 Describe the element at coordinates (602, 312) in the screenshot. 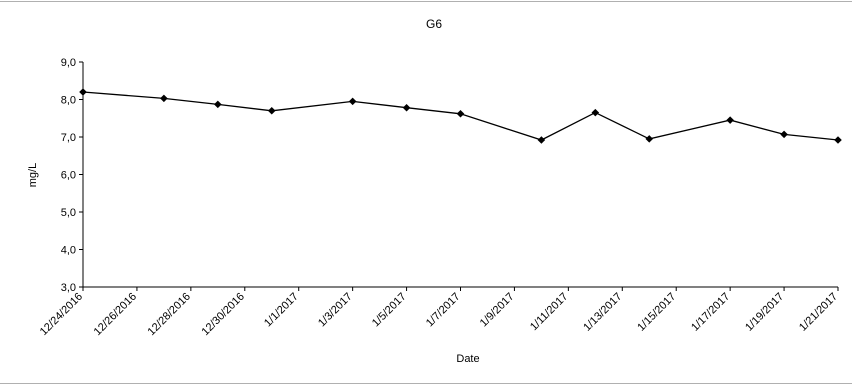

I see `x-tick-label: 1/13/2017` at that location.